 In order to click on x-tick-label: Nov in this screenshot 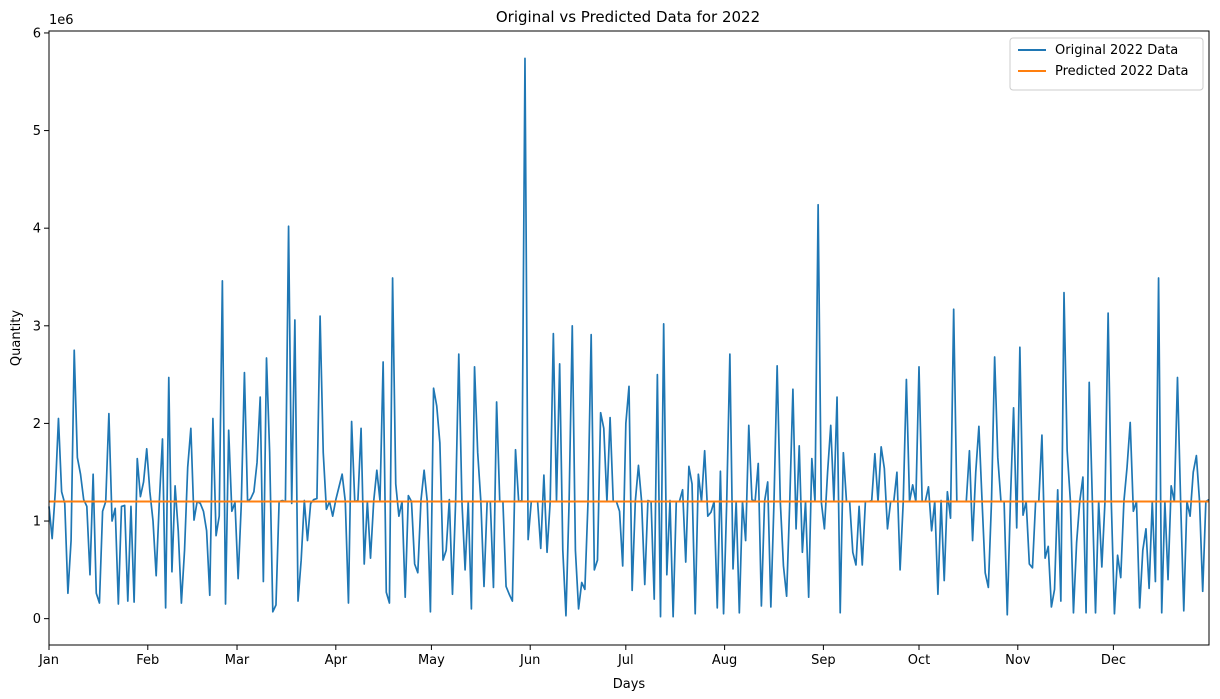, I will do `click(1018, 660)`.